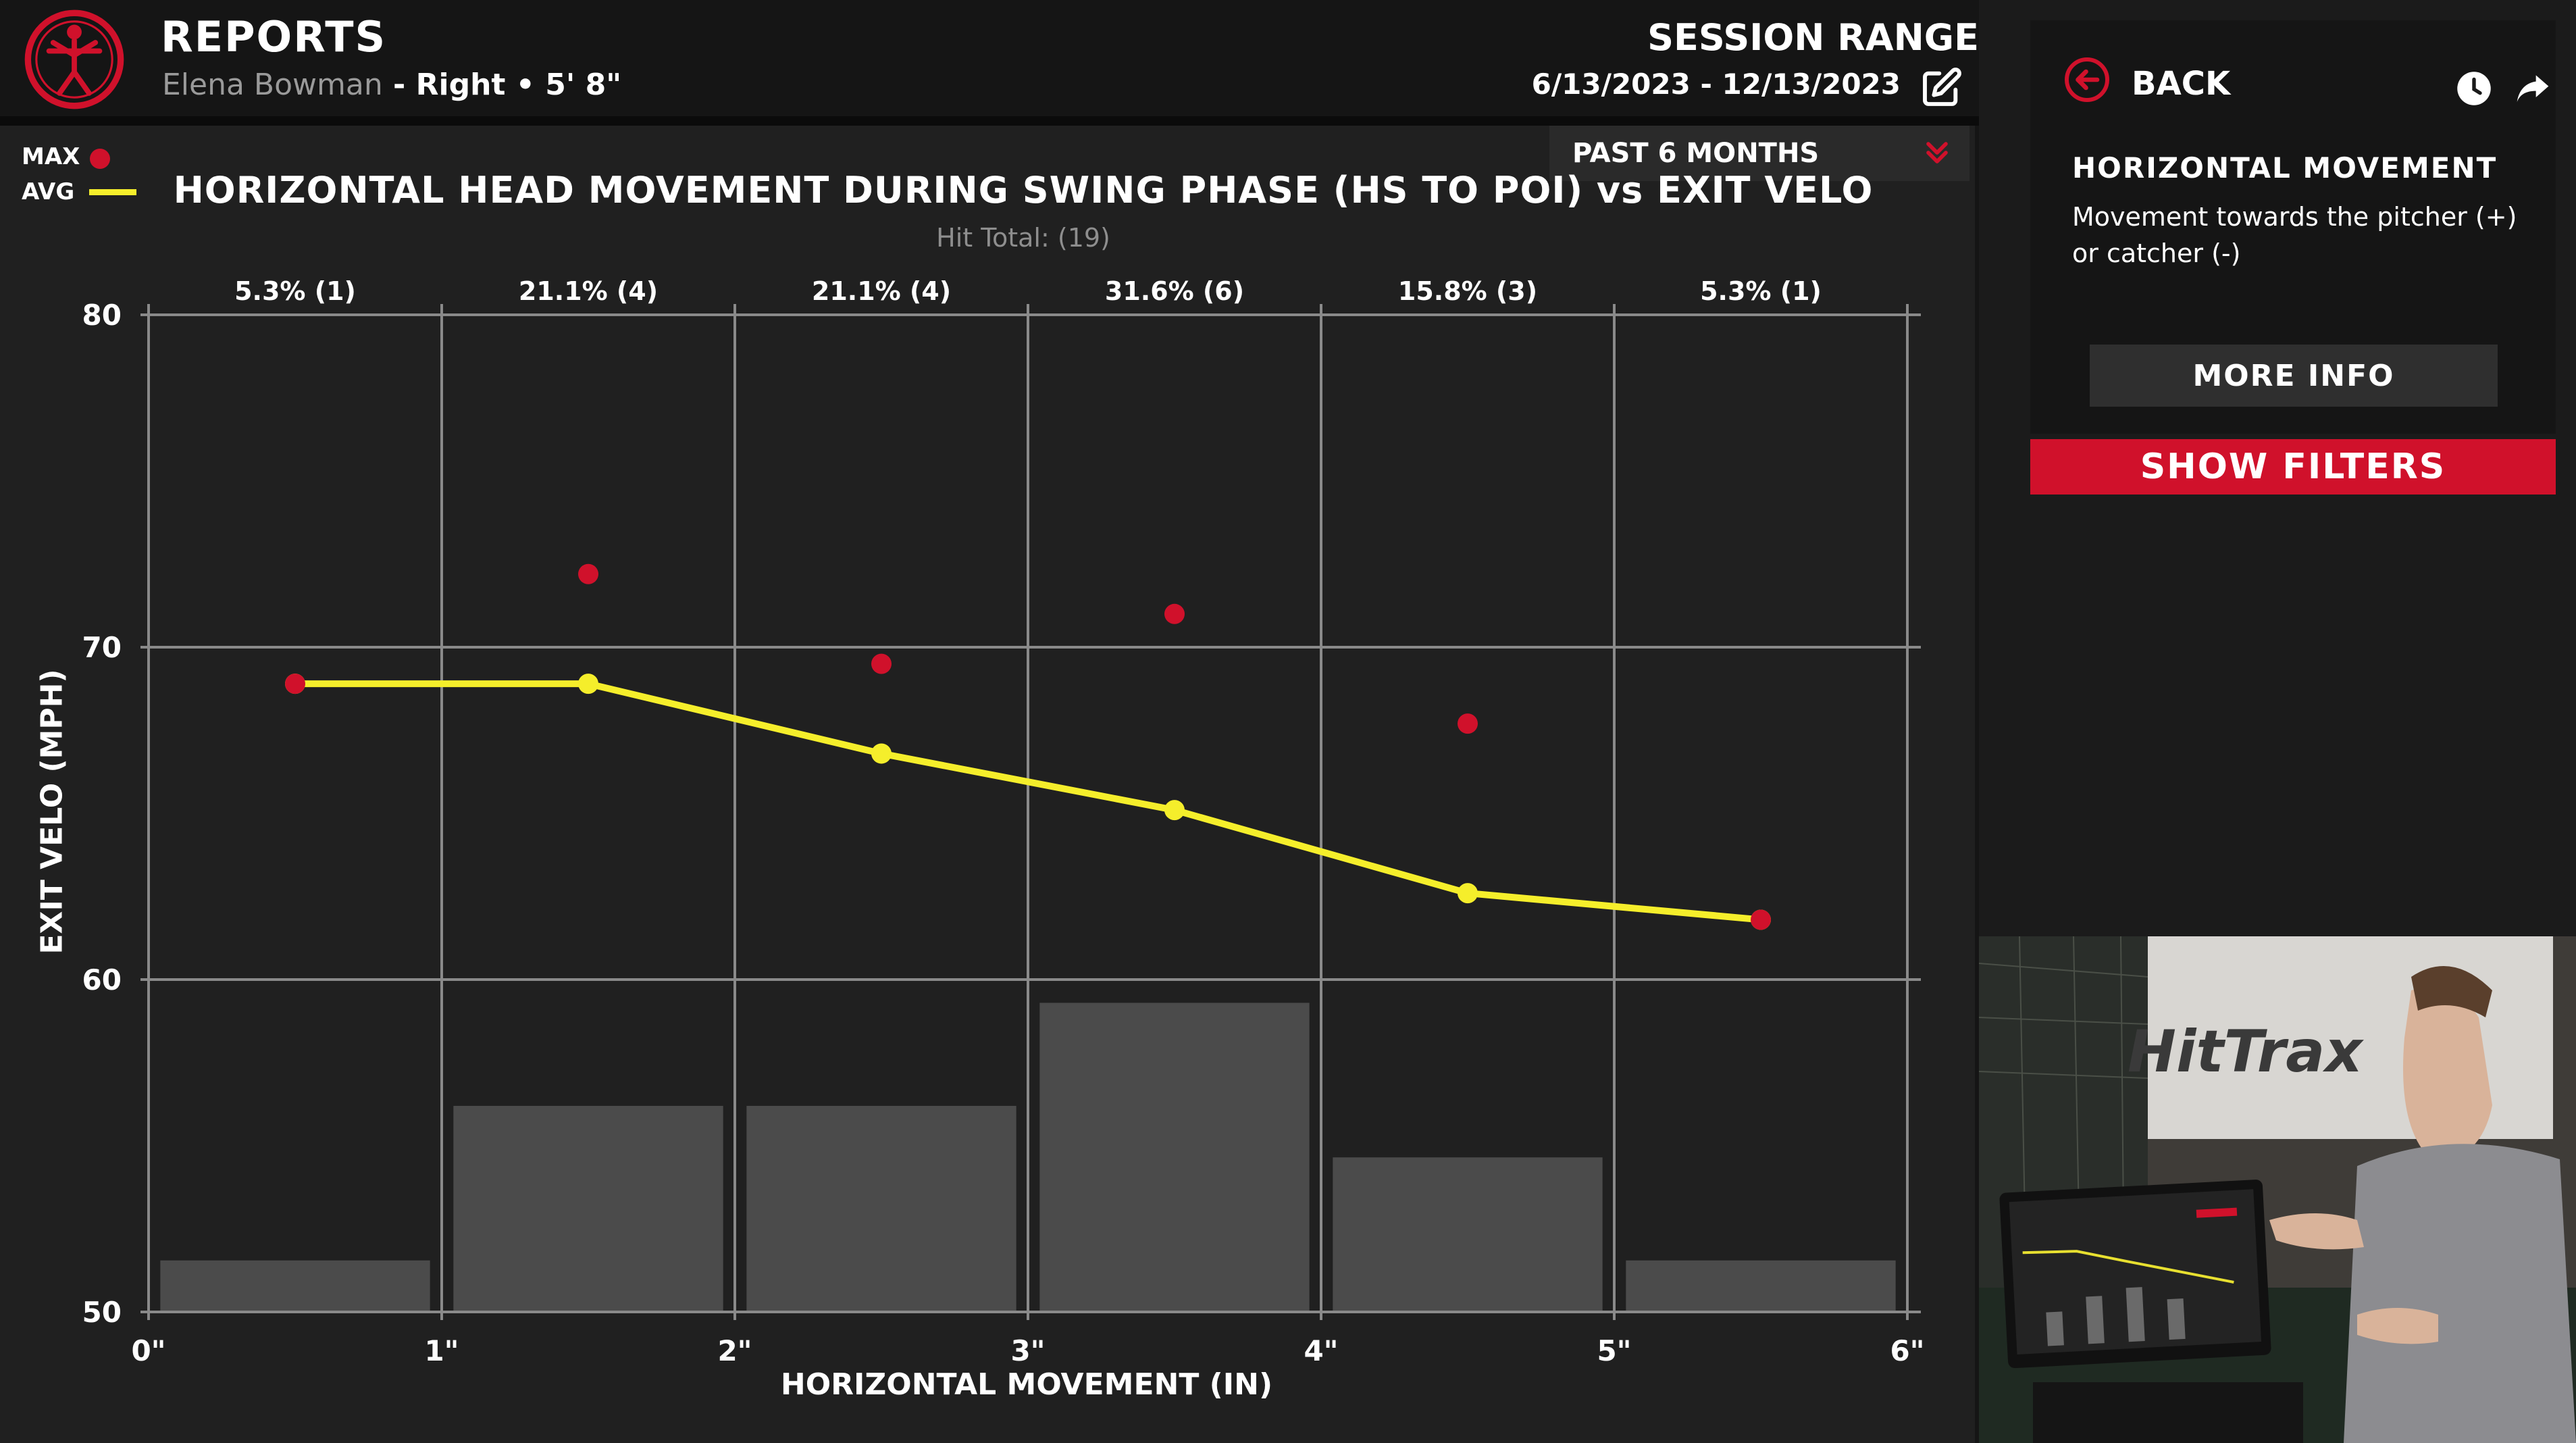 The width and height of the screenshot is (2576, 1443). What do you see at coordinates (2474, 88) in the screenshot?
I see `clock-icon` at bounding box center [2474, 88].